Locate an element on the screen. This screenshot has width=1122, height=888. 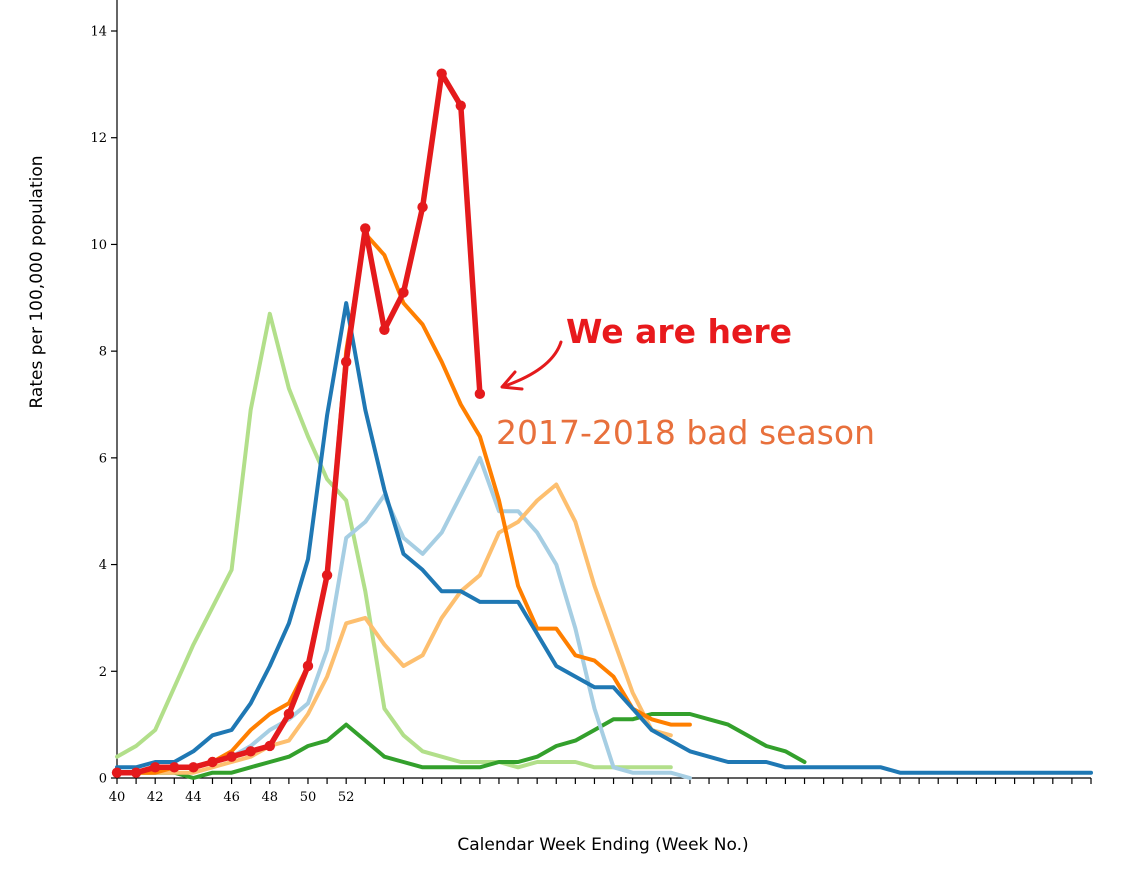
we-are-here-label: We are here is located at coordinates (679, 331).